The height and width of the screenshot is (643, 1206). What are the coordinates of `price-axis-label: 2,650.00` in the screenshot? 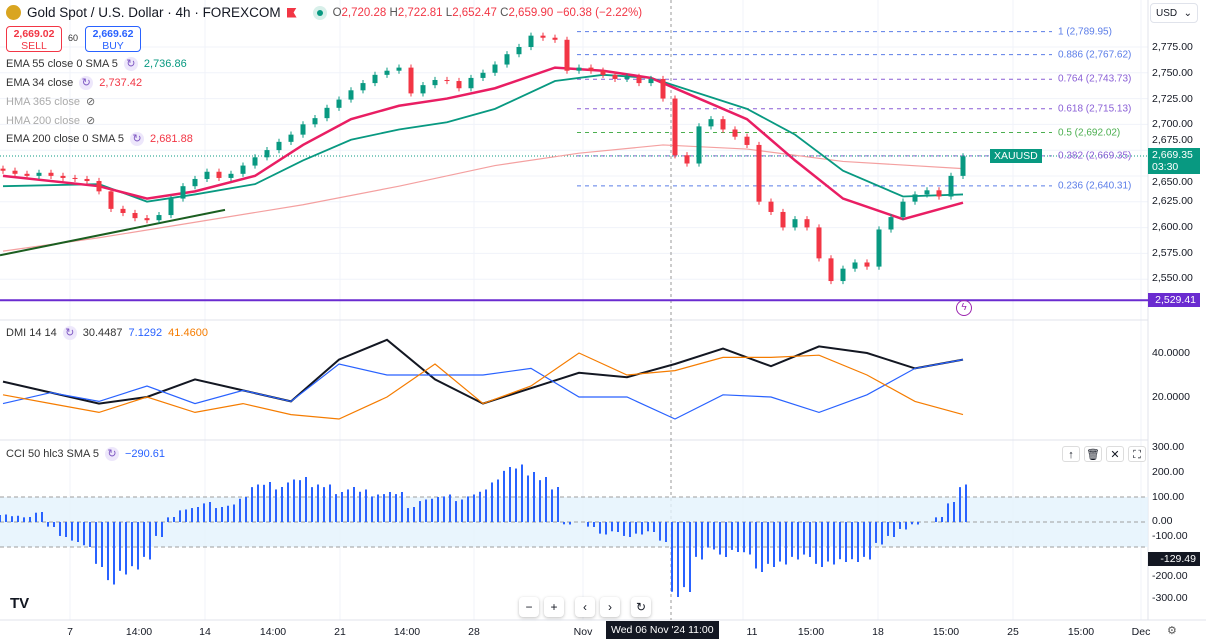 It's located at (1172, 182).